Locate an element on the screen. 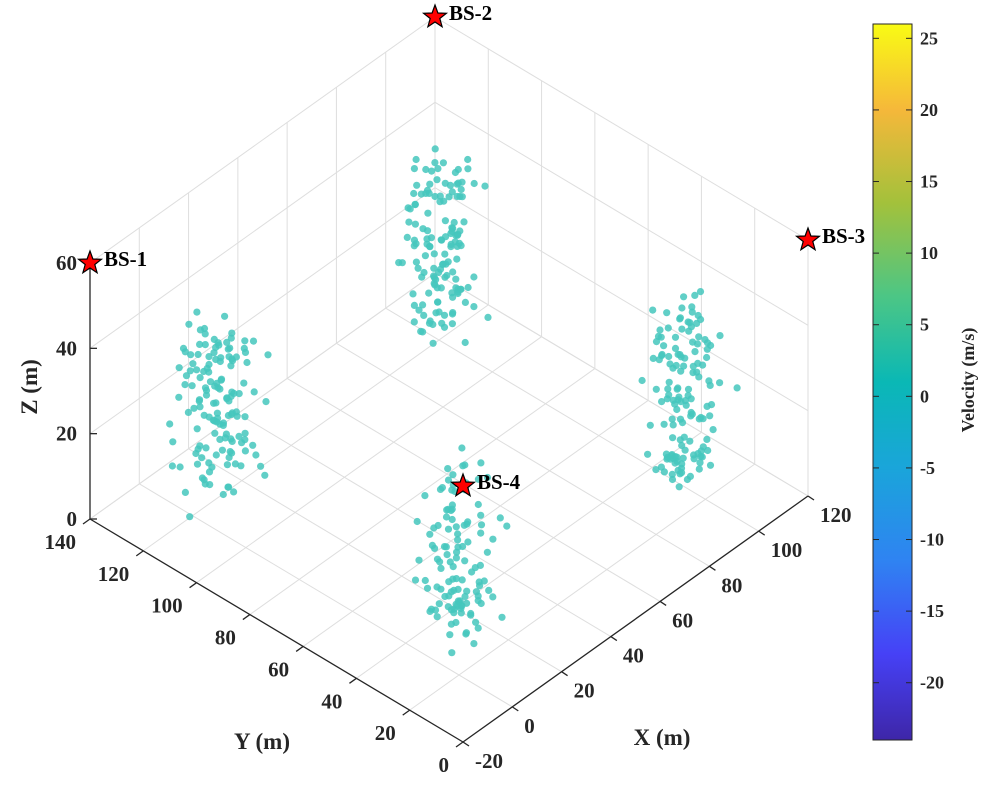 The height and width of the screenshot is (792, 996). y-tick-mark is located at coordinates (299, 648).